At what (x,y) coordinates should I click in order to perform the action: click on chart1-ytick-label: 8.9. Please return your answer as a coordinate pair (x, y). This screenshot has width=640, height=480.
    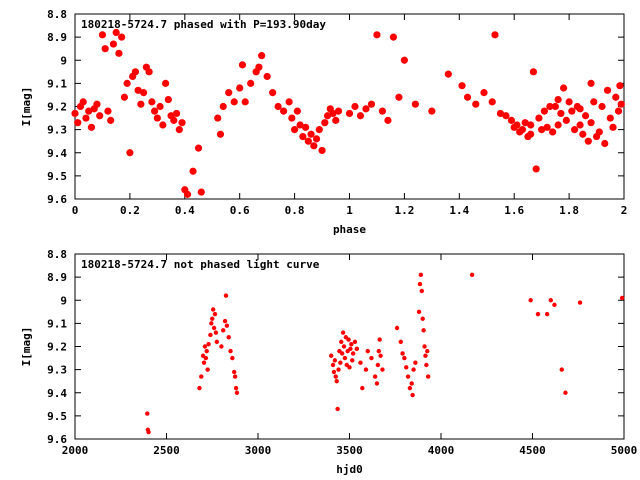
    Looking at the image, I should click on (57, 277).